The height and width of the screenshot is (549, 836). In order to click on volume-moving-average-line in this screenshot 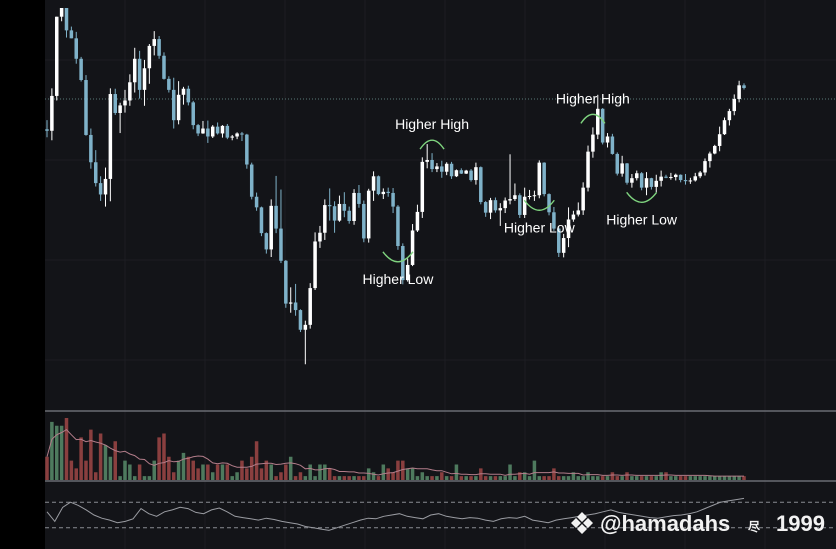, I will do `click(395, 452)`.